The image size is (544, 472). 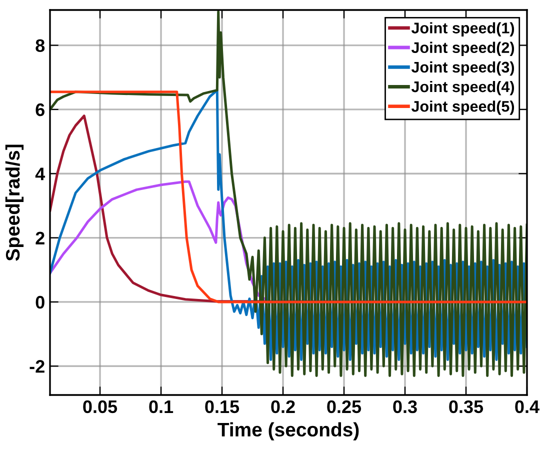 What do you see at coordinates (462, 49) in the screenshot?
I see `legend-label: Joint speed(2)` at bounding box center [462, 49].